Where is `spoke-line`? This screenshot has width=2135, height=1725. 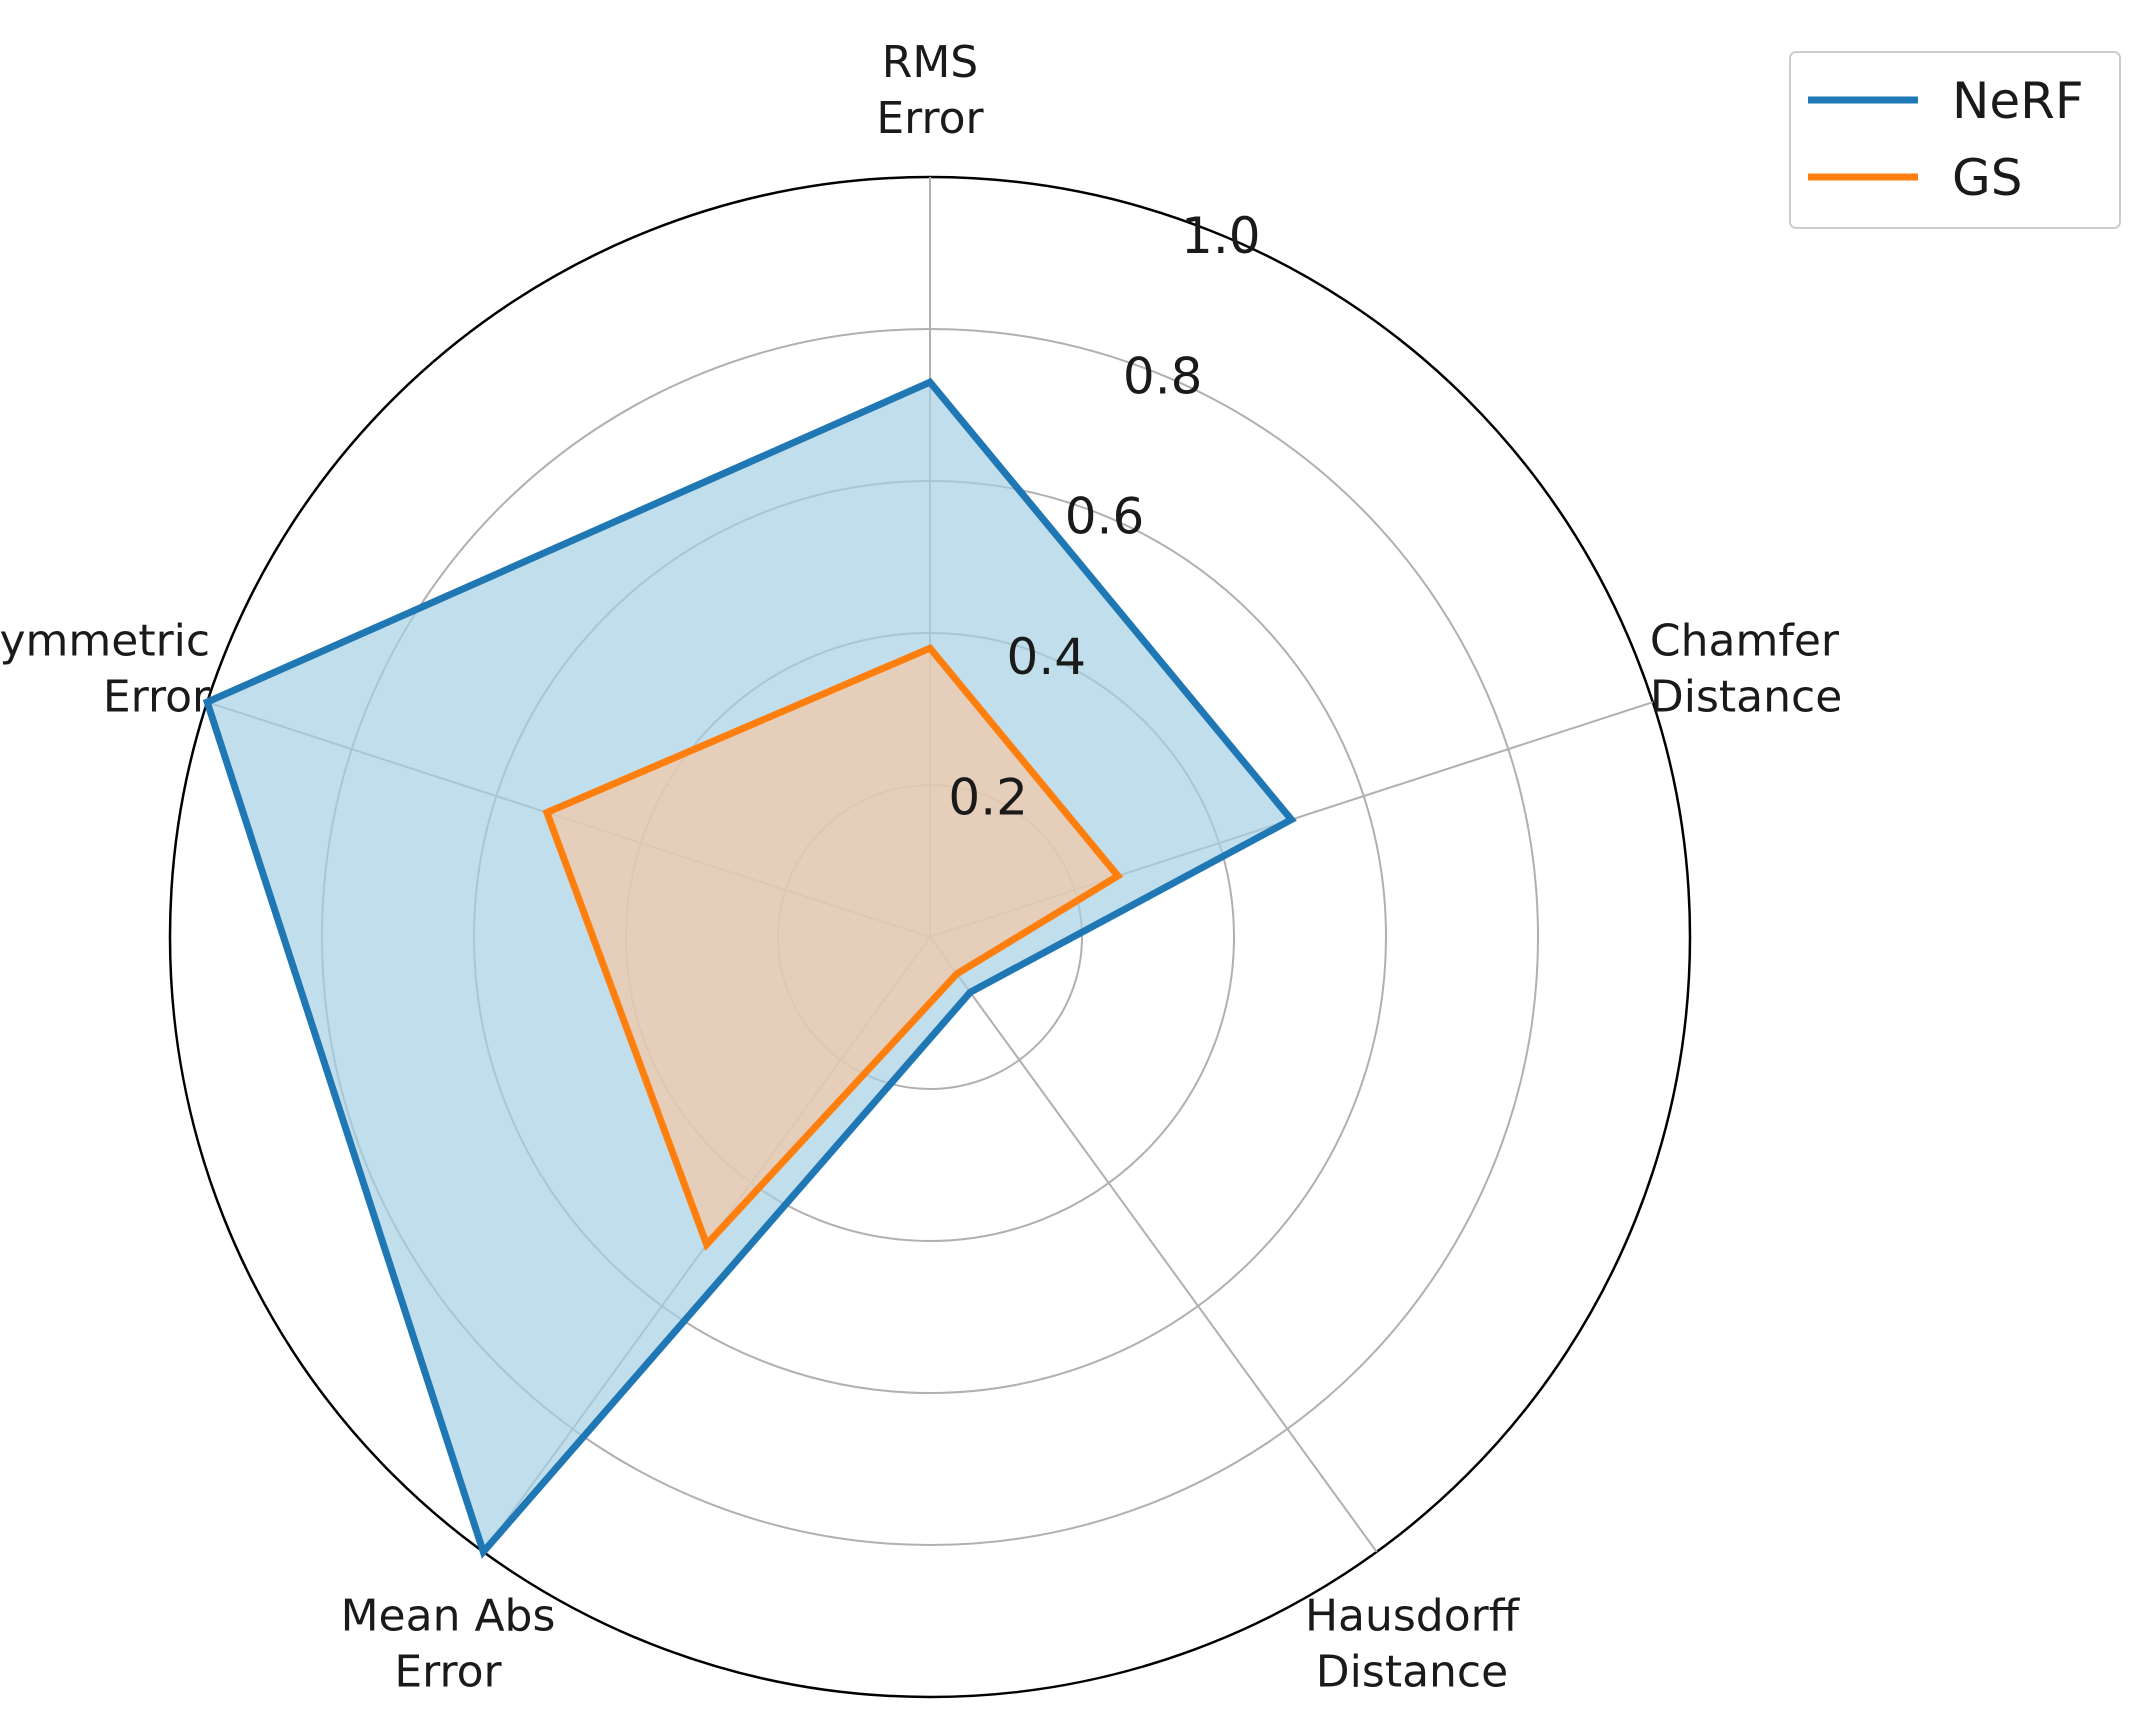
spoke-line is located at coordinates (1153, 1244).